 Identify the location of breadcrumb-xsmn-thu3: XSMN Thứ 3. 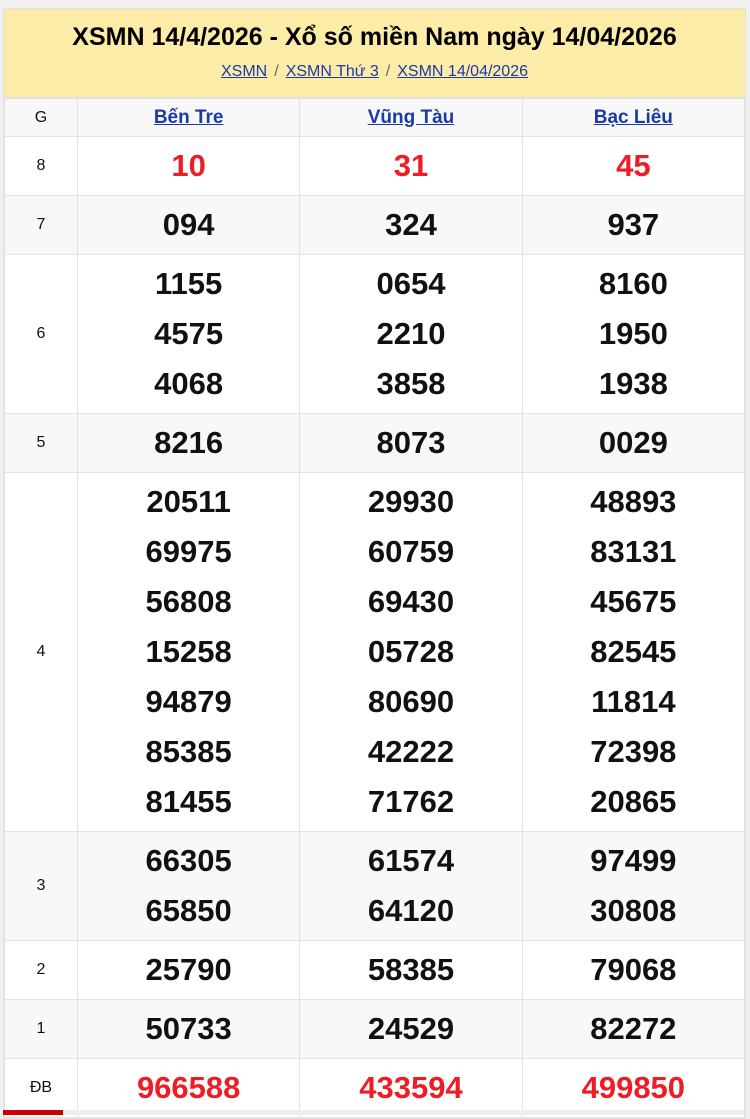
(332, 71).